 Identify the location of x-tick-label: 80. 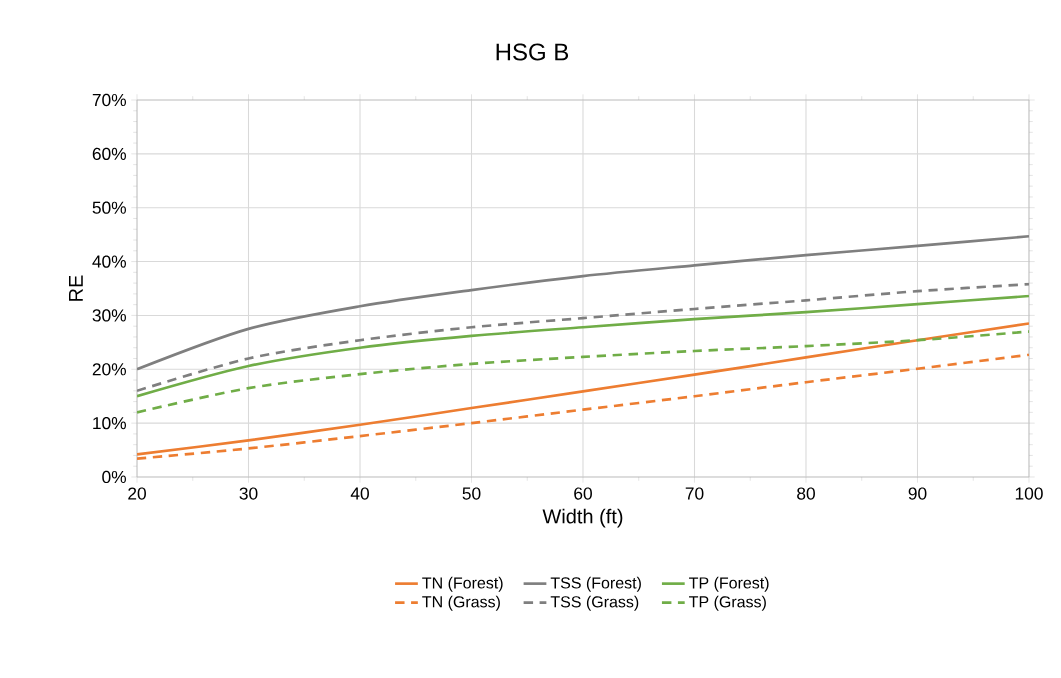
(806, 493).